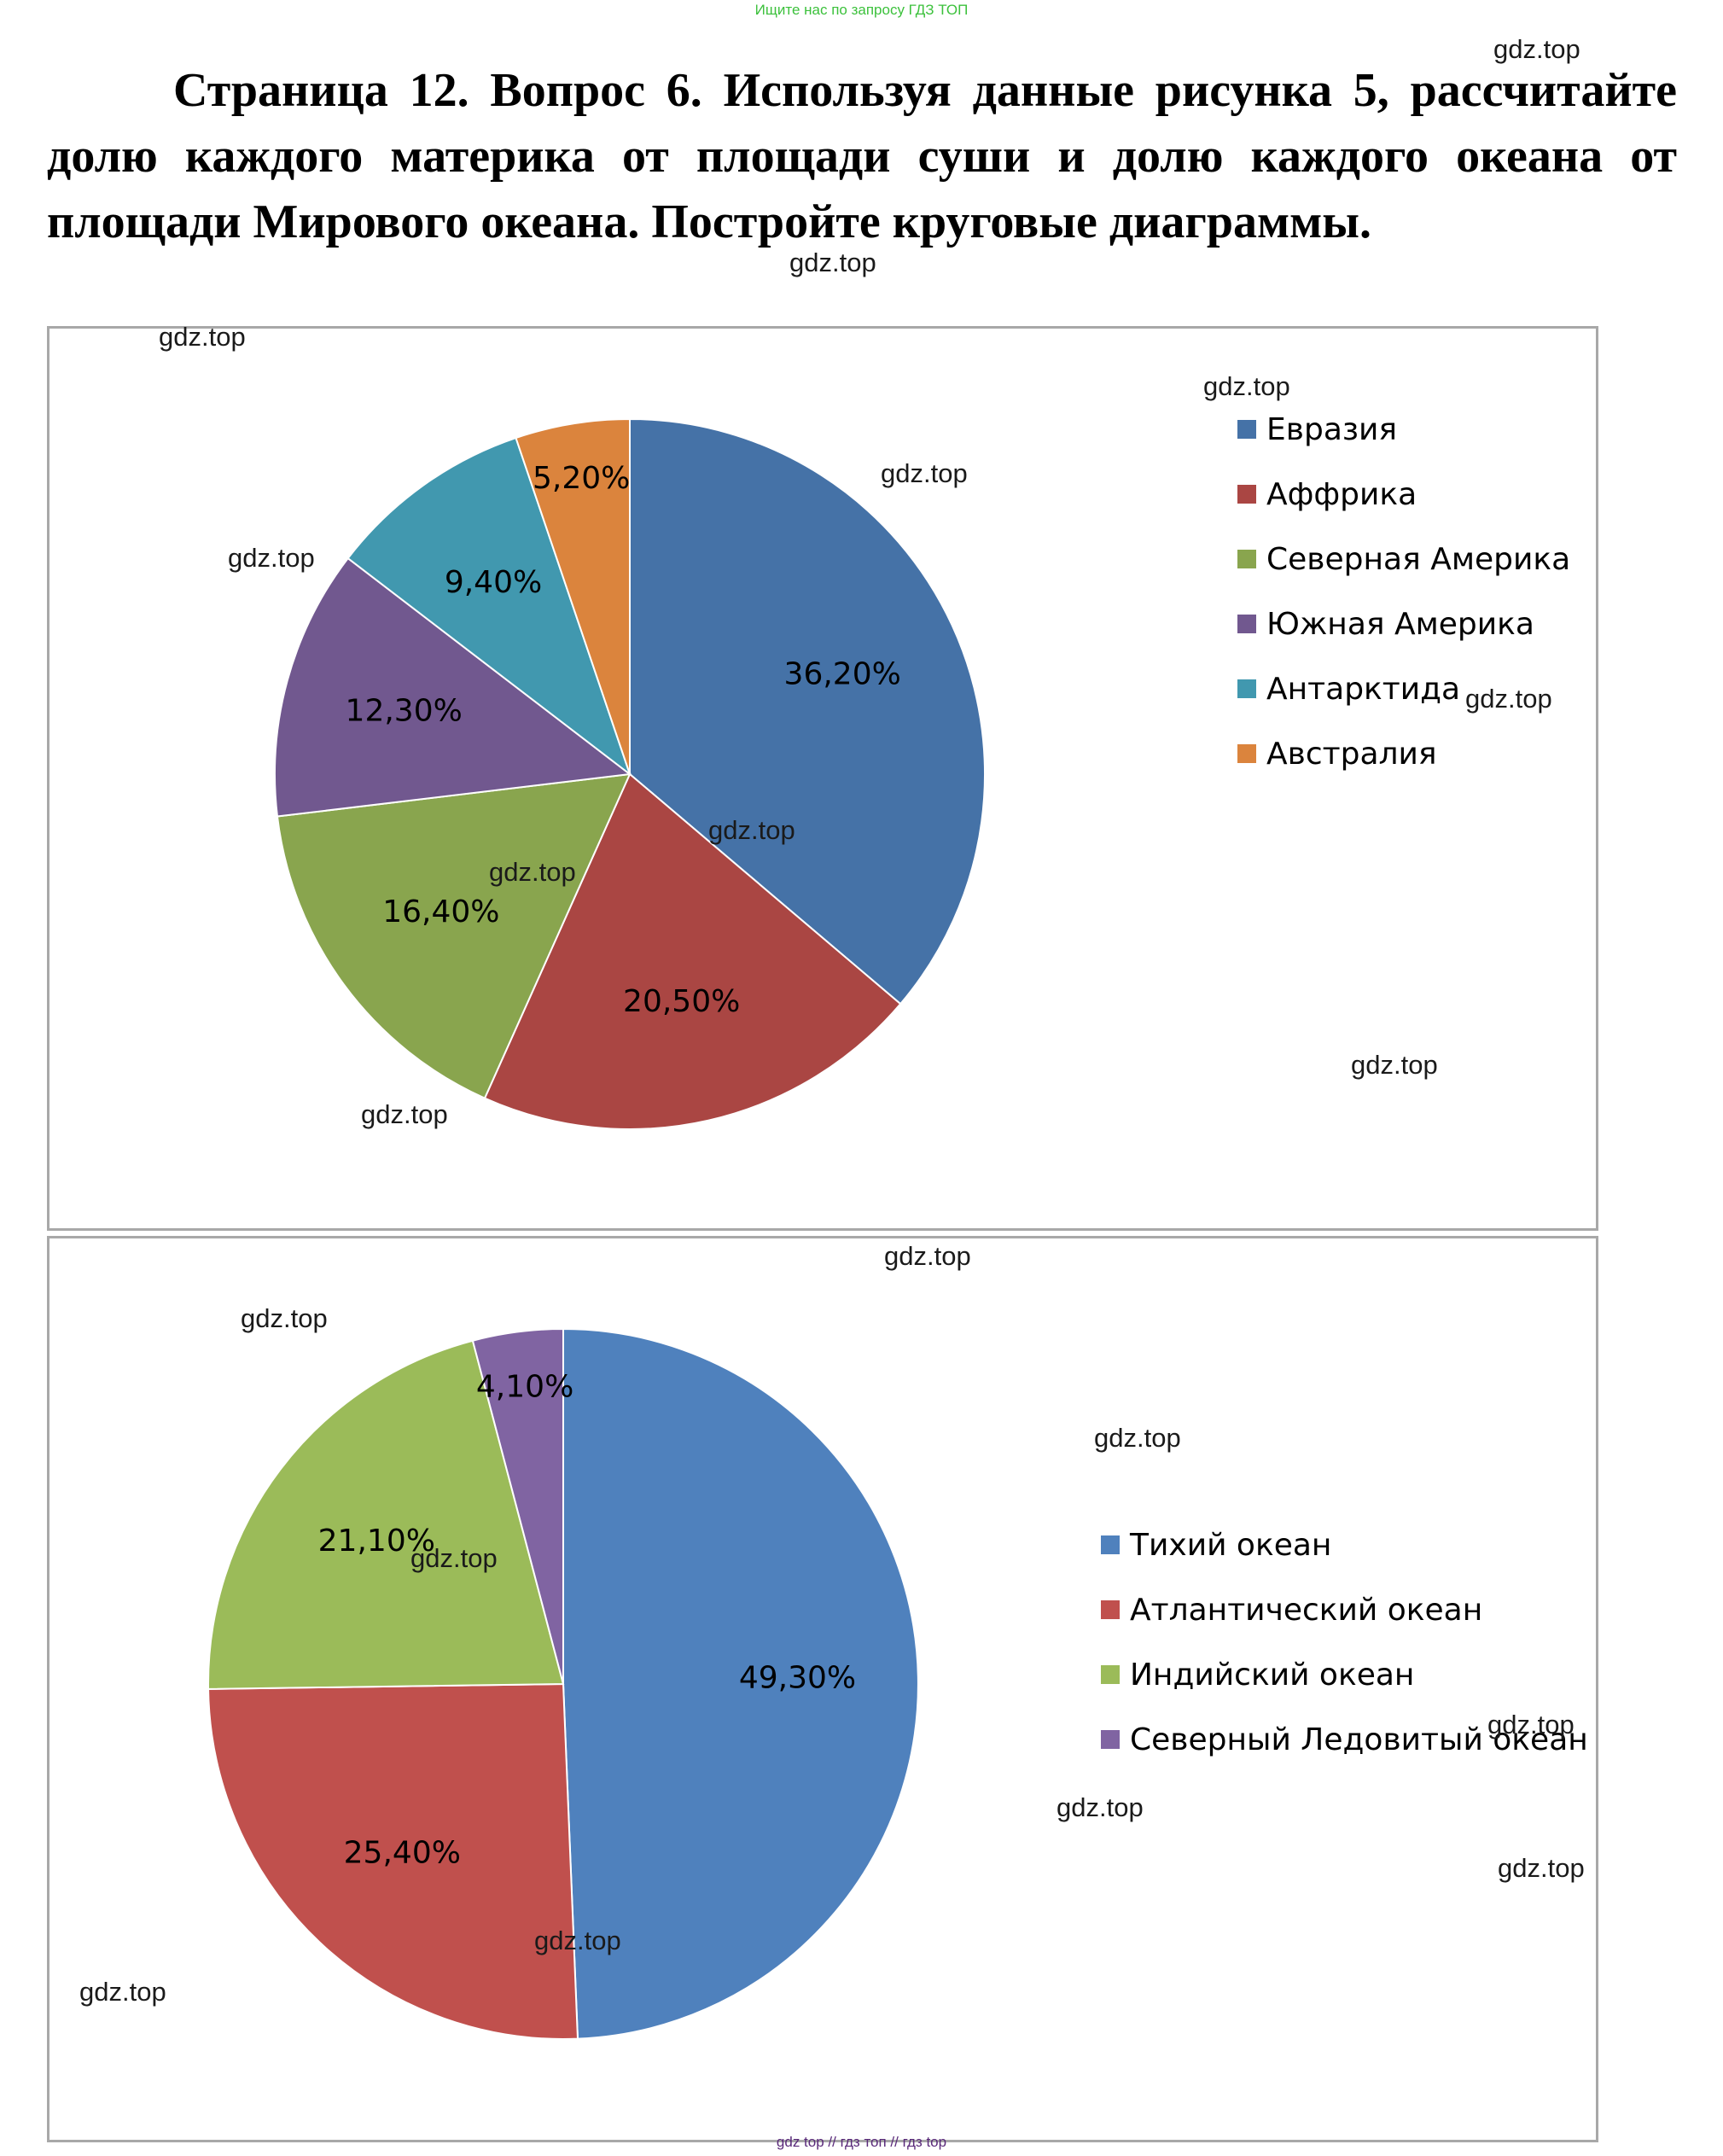 The width and height of the screenshot is (1723, 2156). What do you see at coordinates (1332, 429) in the screenshot?
I see `legend-label: Евразия` at bounding box center [1332, 429].